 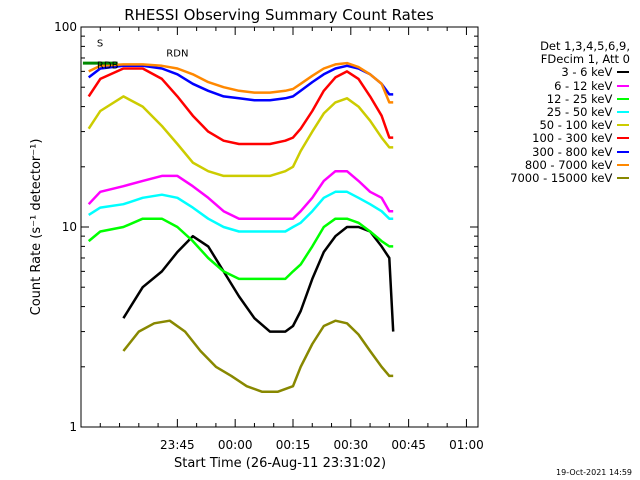 I want to click on legend-entry: 50 - 100 keV, so click(x=570, y=125).